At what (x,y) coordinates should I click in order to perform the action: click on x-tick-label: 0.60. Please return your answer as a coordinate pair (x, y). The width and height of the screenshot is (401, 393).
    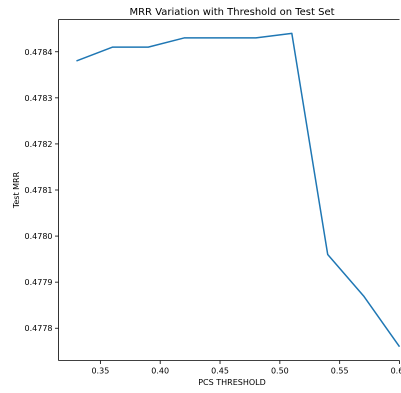
    Looking at the image, I should click on (396, 371).